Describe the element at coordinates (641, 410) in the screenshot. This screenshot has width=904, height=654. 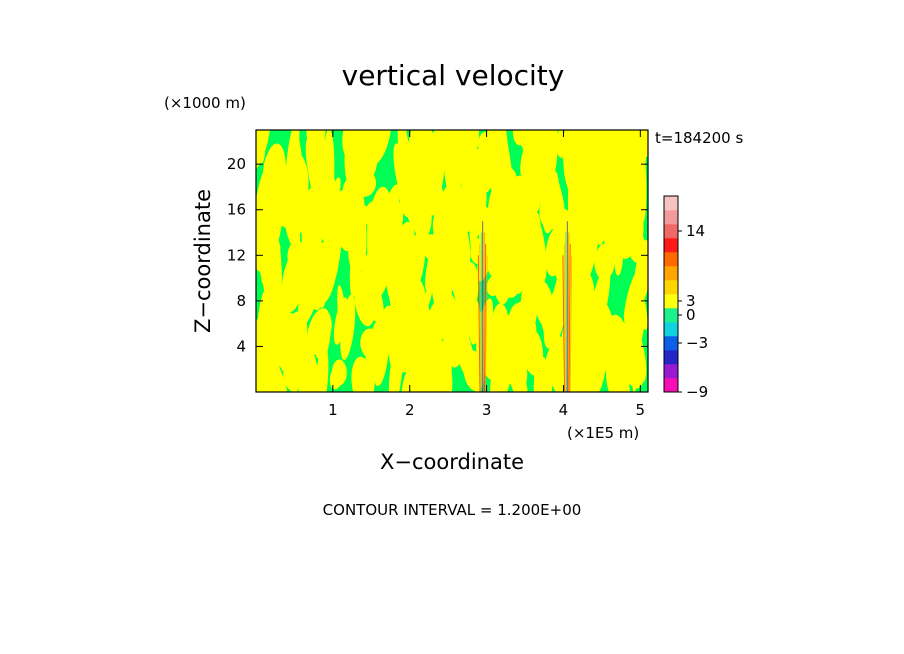
I see `x-tick-label: 5` at that location.